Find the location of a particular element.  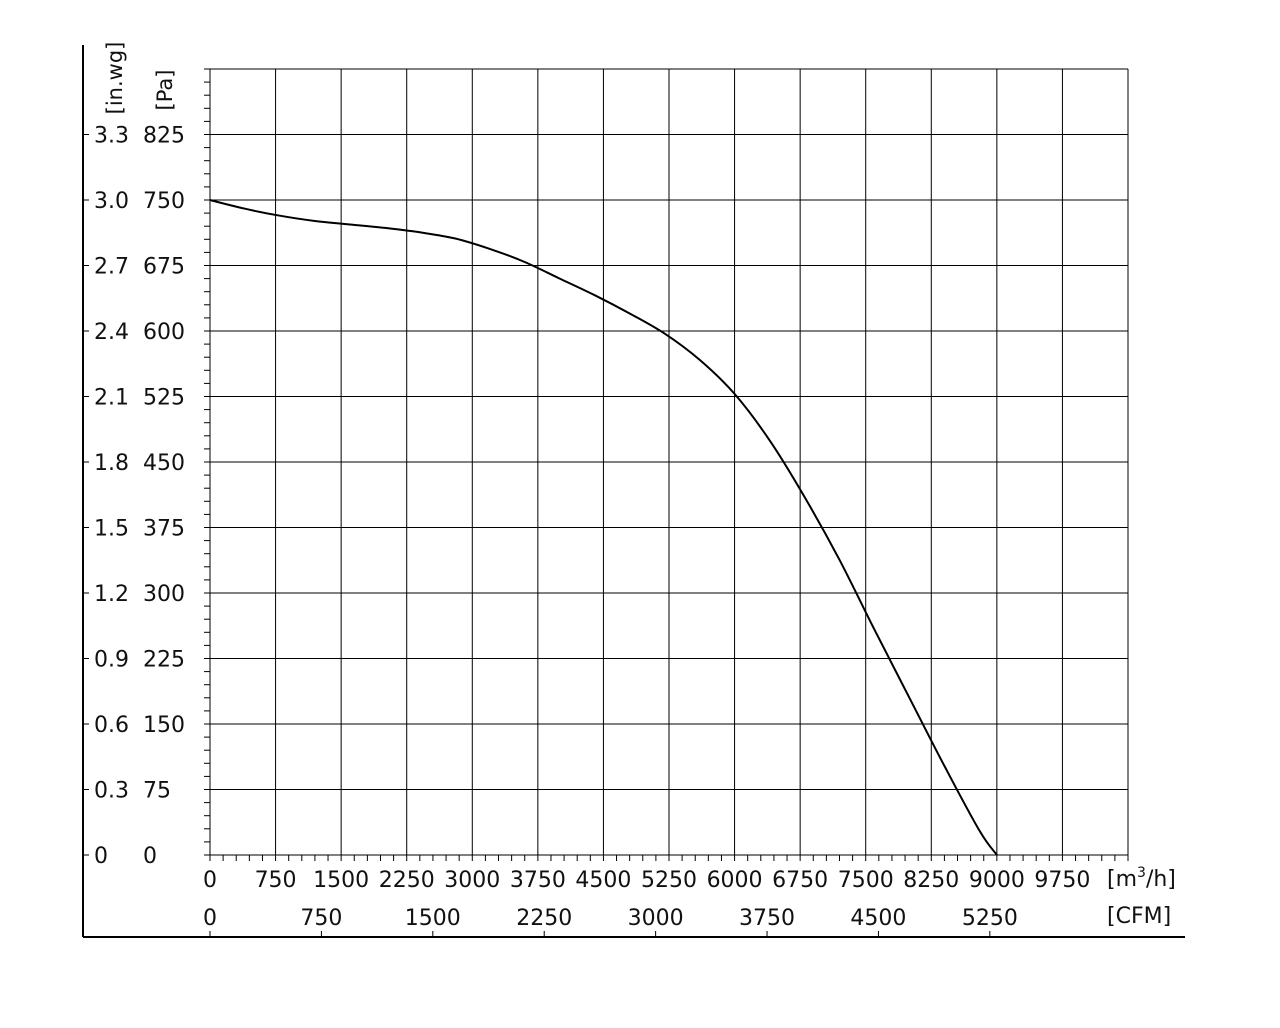

m3h-tick-label: 1500 is located at coordinates (341, 880).